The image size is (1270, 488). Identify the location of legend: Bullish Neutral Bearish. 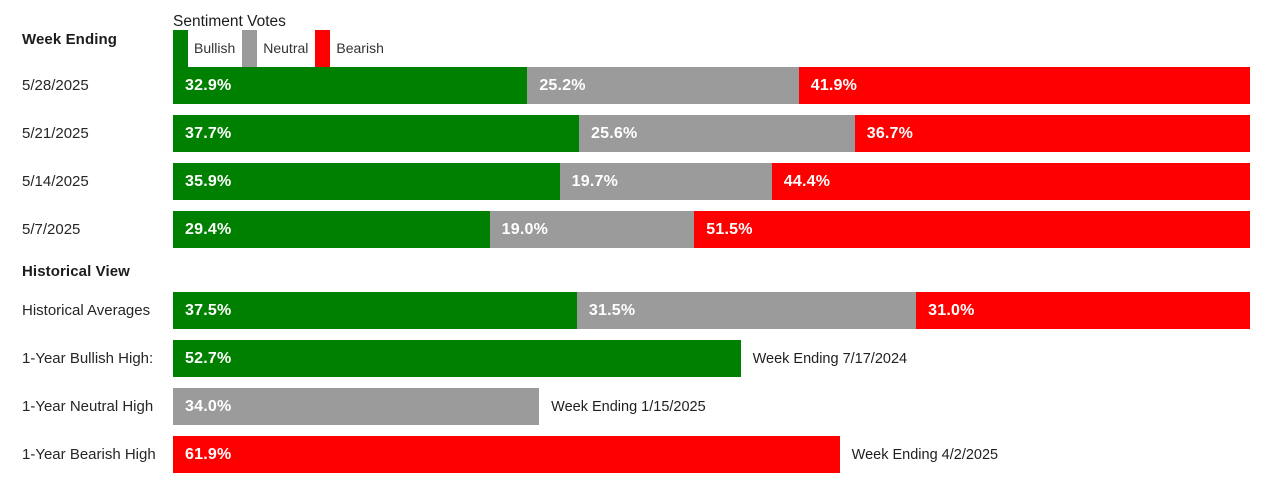
(711, 48).